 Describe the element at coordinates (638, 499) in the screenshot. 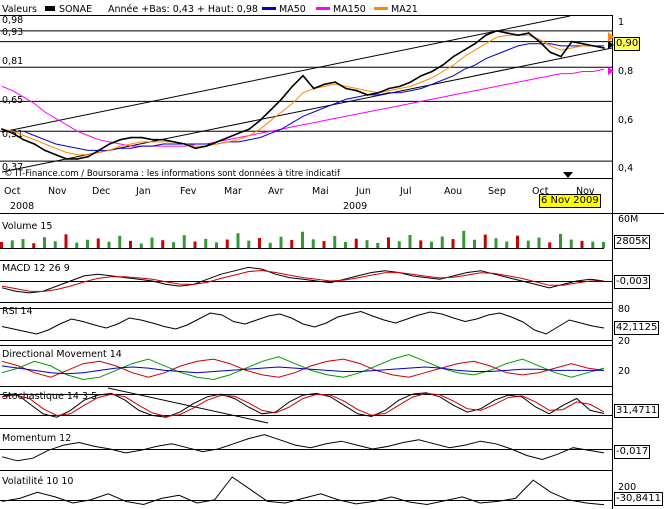

I see `volatility-last-value-badge: -30,8411` at that location.